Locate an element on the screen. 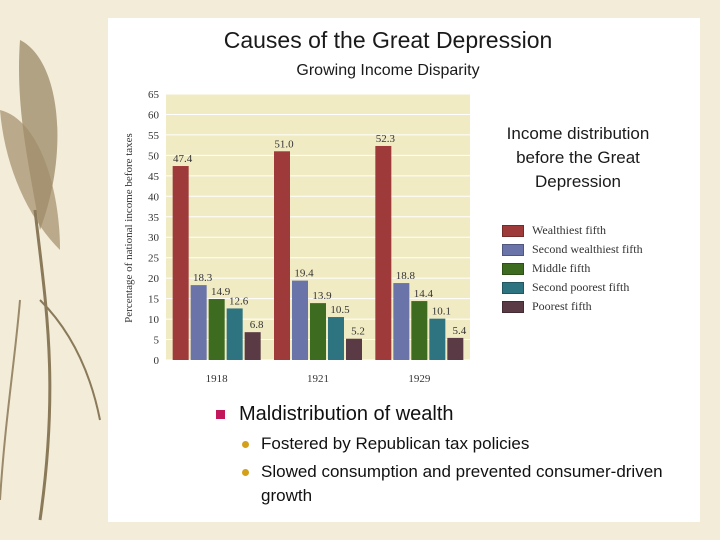 This screenshot has width=720, height=540. x-tick-label: 1921 is located at coordinates (318, 379).